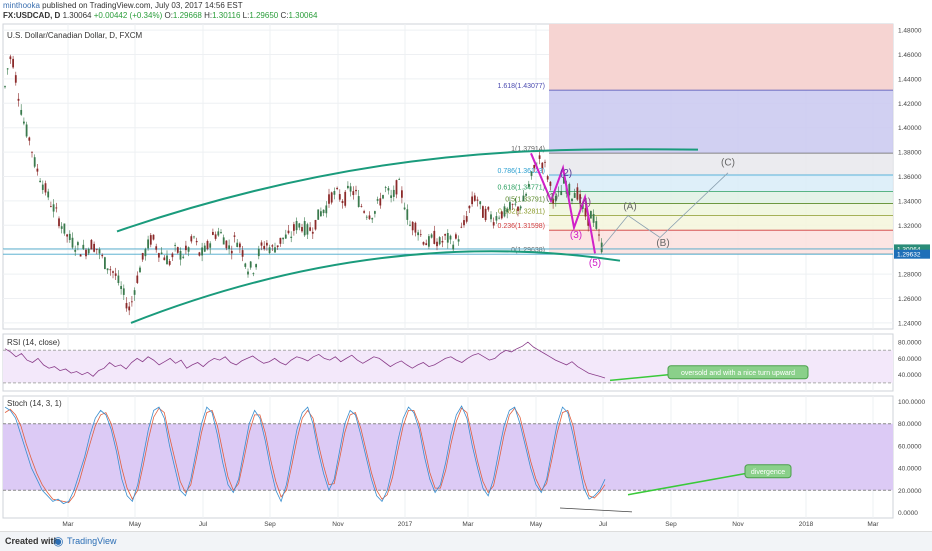 Image resolution: width=932 pixels, height=551 pixels. What do you see at coordinates (910, 424) in the screenshot?
I see `stoch-tick: 80.0000` at bounding box center [910, 424].